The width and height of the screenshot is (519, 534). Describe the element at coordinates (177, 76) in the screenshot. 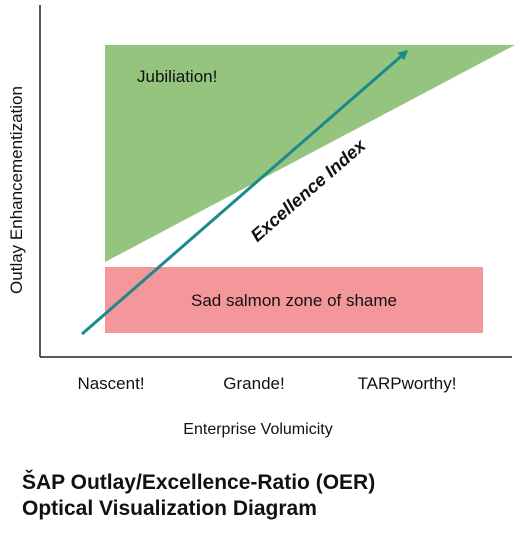

I see `jubiliation-label: Jubiliation!` at that location.